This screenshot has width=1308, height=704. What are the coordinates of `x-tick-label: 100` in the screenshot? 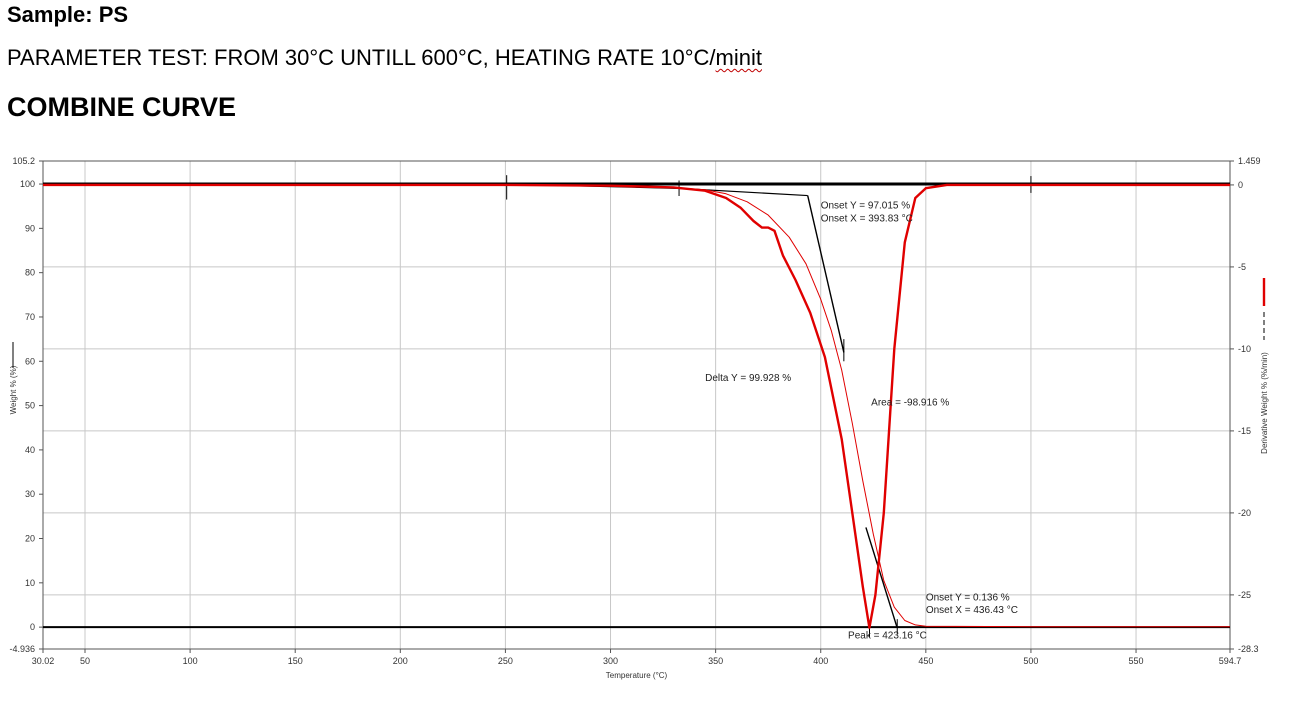 It's located at (190, 661).